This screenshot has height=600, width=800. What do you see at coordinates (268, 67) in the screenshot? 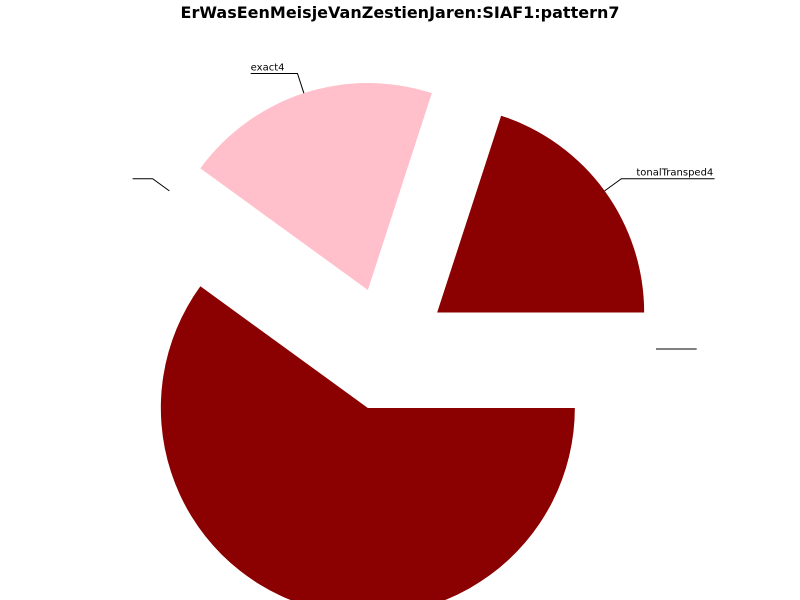
I see `slice-label: exact4` at bounding box center [268, 67].